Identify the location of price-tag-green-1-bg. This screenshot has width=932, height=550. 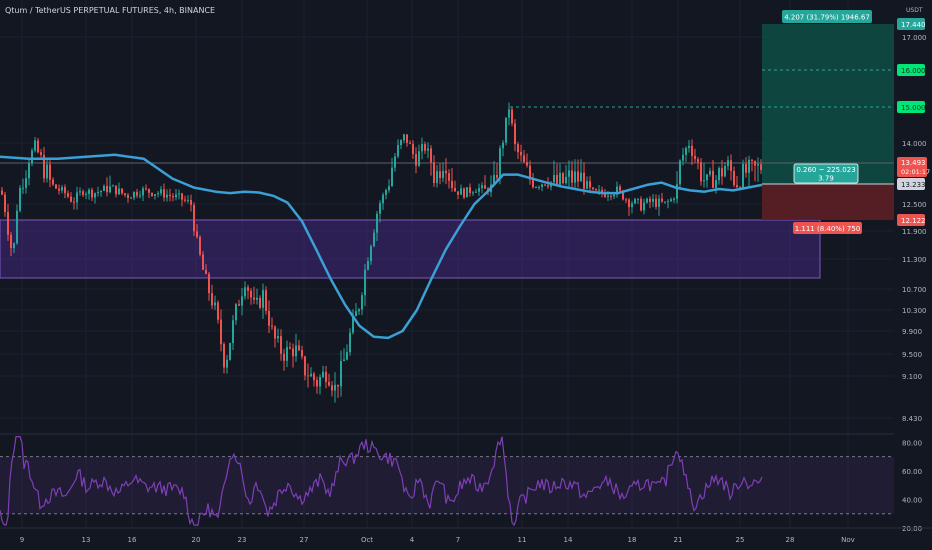
(911, 70).